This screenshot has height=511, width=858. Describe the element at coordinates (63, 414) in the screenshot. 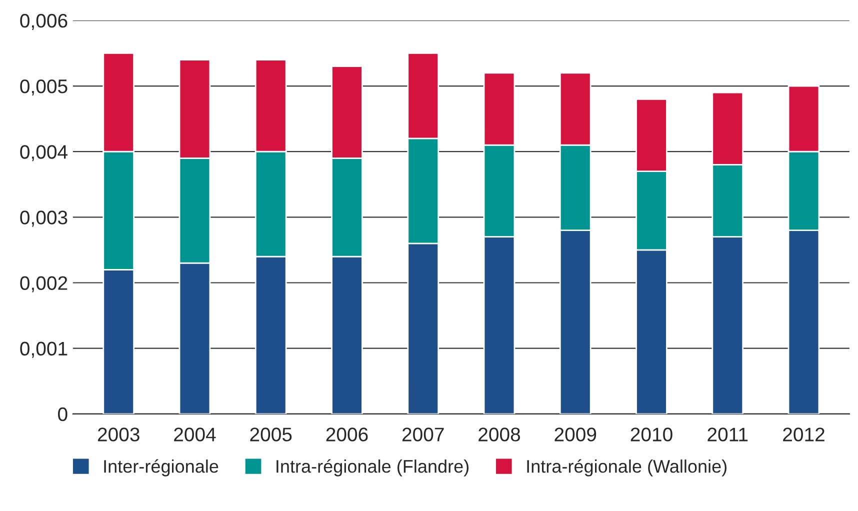

I see `y-tick-label: 0` at that location.